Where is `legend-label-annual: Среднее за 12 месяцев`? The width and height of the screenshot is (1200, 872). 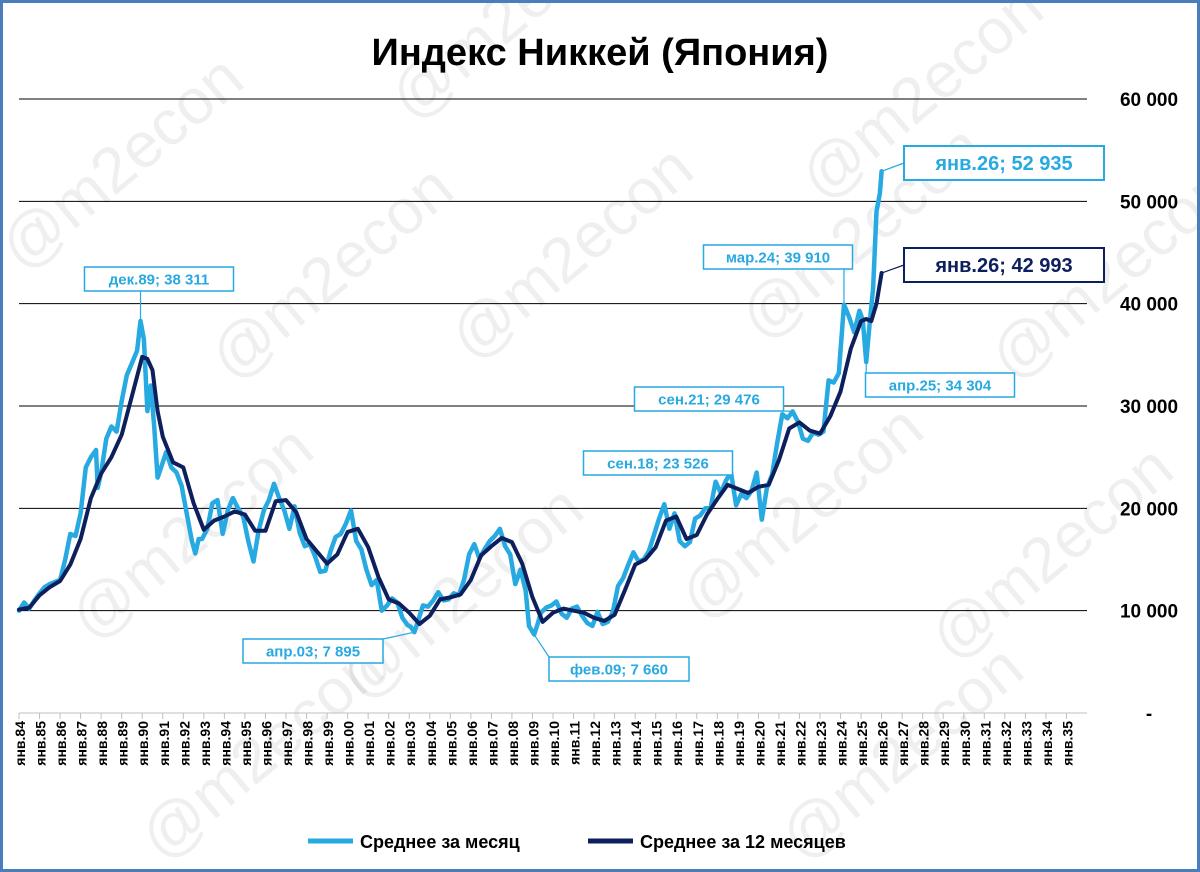 legend-label-annual: Среднее за 12 месяцев is located at coordinates (743, 842).